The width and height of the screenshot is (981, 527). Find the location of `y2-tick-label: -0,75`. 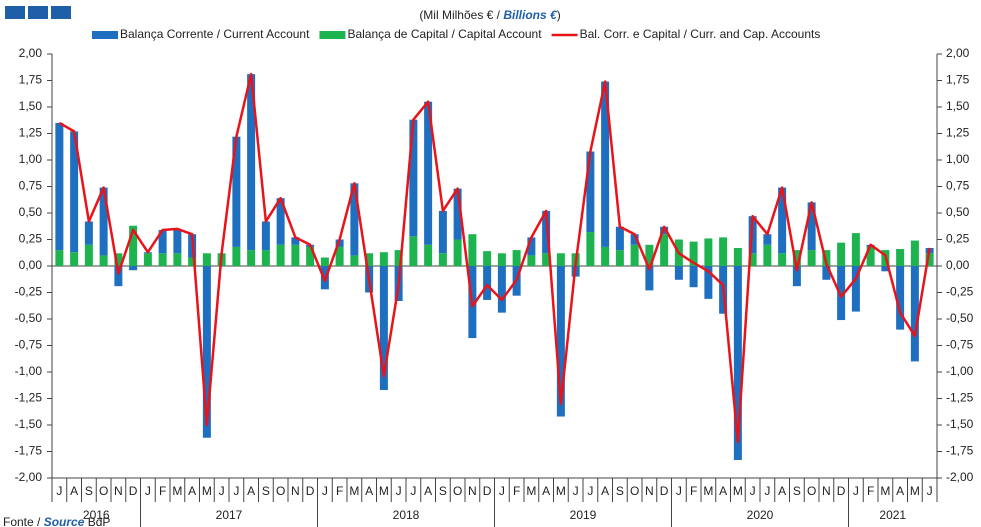

y2-tick-label: -0,75 is located at coordinates (960, 345).